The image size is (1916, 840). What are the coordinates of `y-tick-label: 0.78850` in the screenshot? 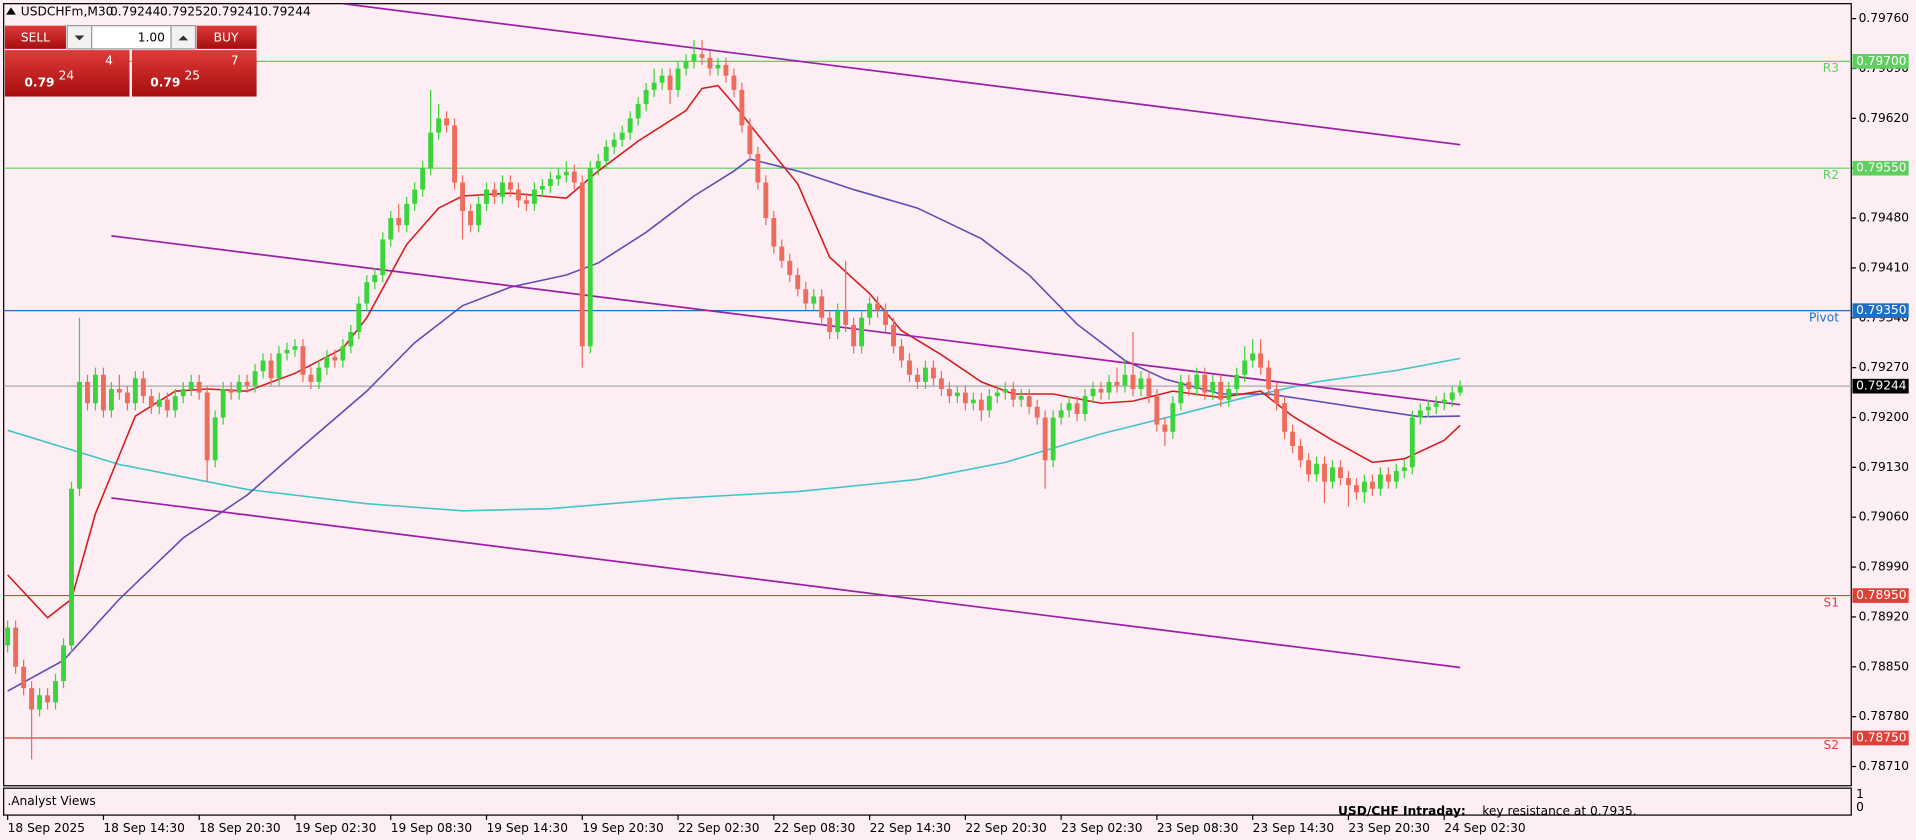 It's located at (1884, 666).